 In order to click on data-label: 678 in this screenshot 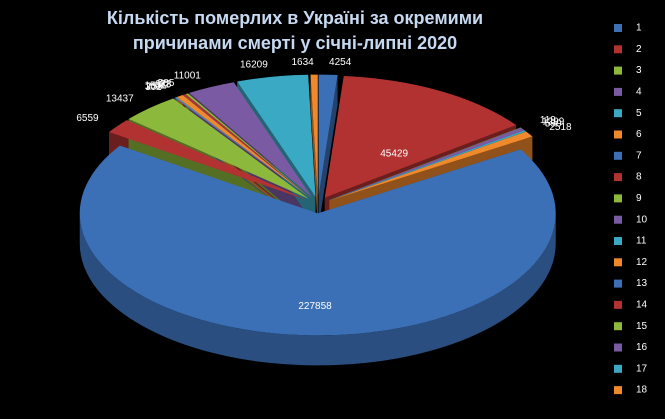, I will do `click(163, 84)`.